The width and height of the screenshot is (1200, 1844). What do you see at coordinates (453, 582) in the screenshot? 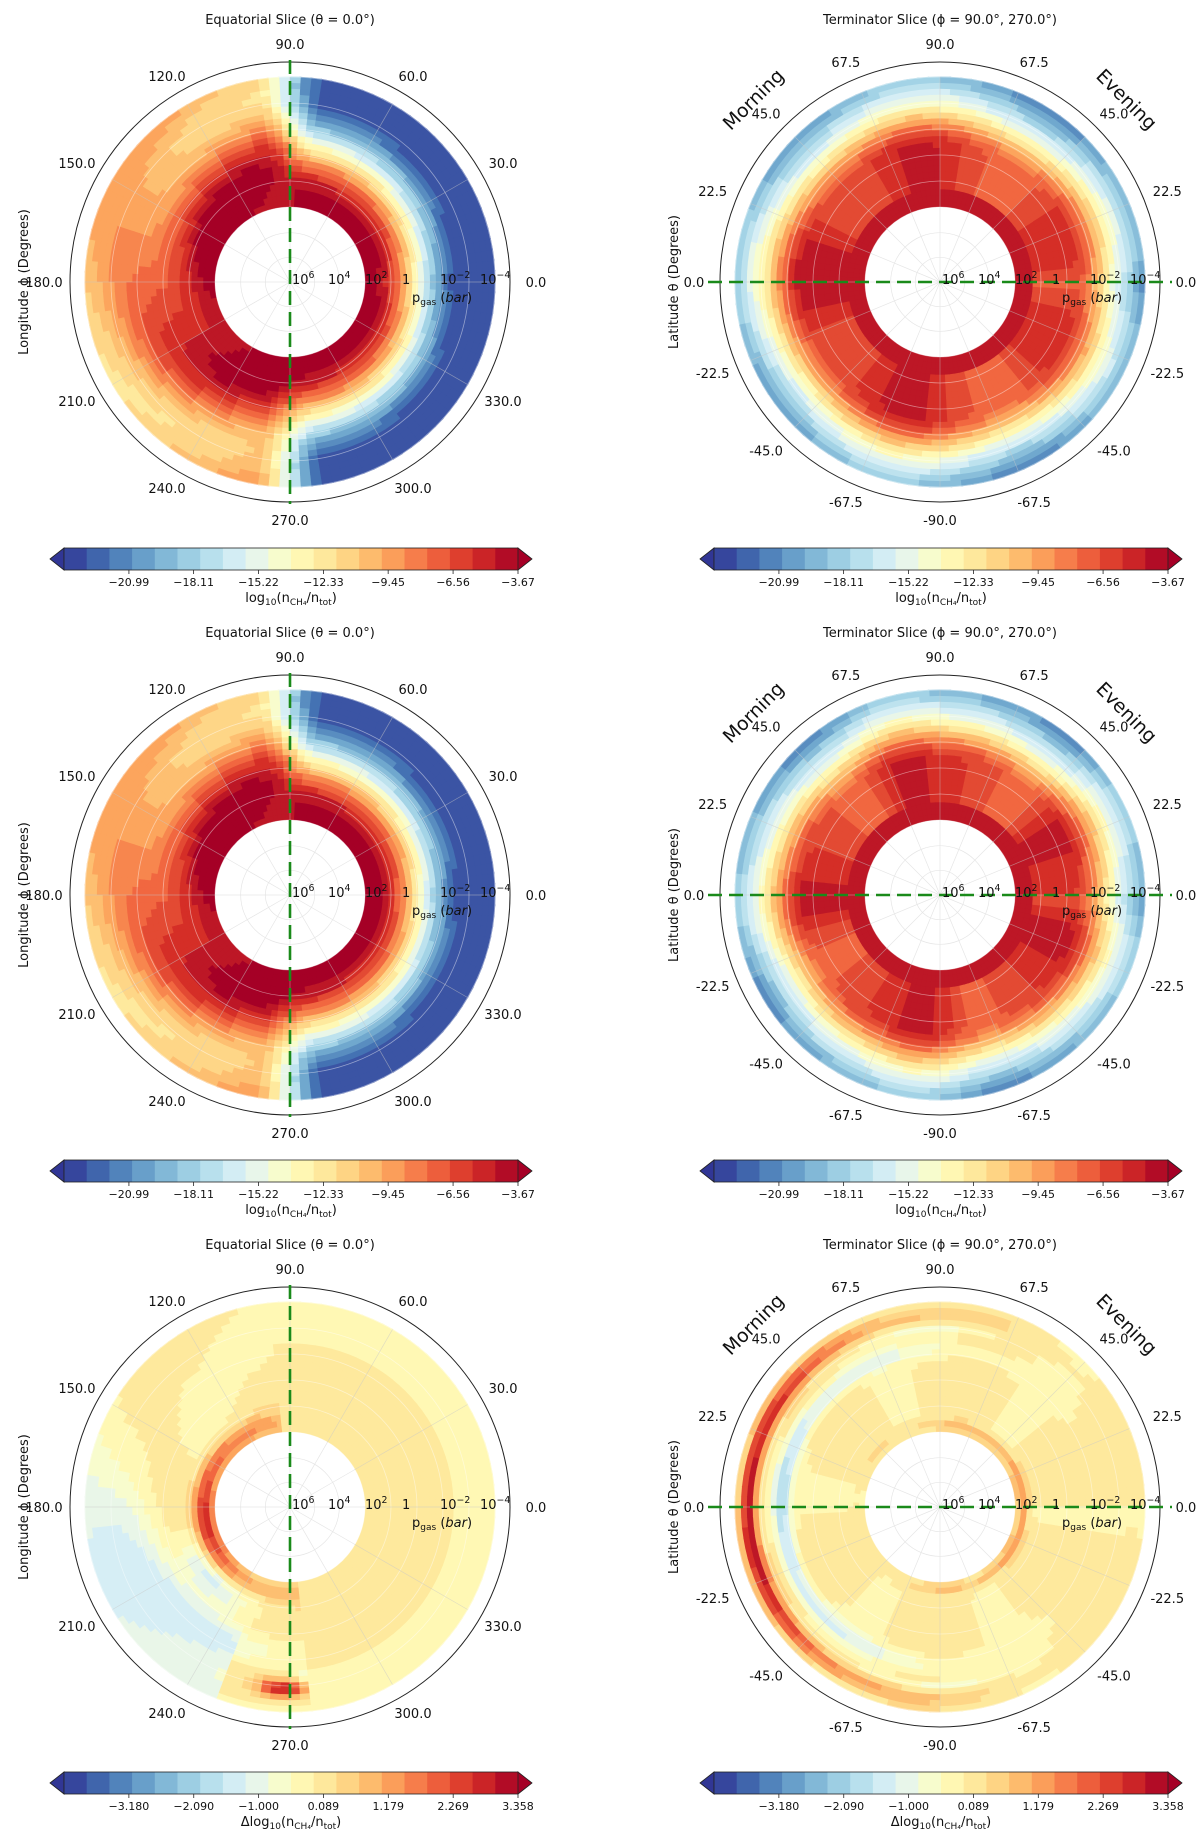
I see `colorbar-tick-label: −6.56` at bounding box center [453, 582].